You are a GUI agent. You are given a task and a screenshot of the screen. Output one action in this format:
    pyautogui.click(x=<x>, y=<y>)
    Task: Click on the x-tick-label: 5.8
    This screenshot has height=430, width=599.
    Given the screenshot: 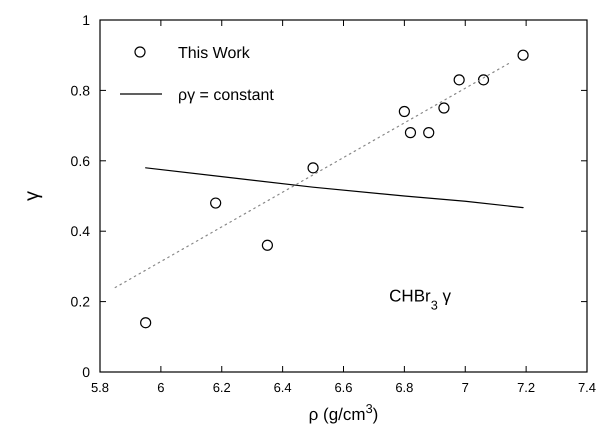 What is the action you would take?
    pyautogui.click(x=100, y=387)
    